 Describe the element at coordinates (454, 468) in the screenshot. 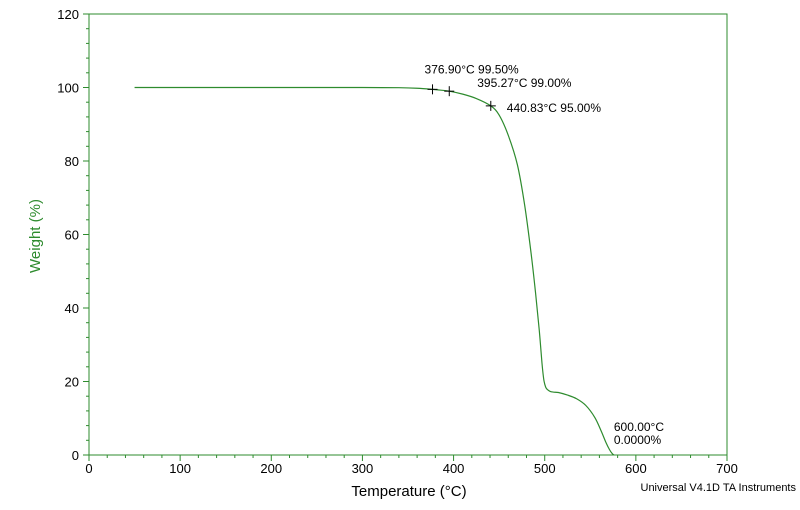

I see `x-tick-label: 400` at that location.